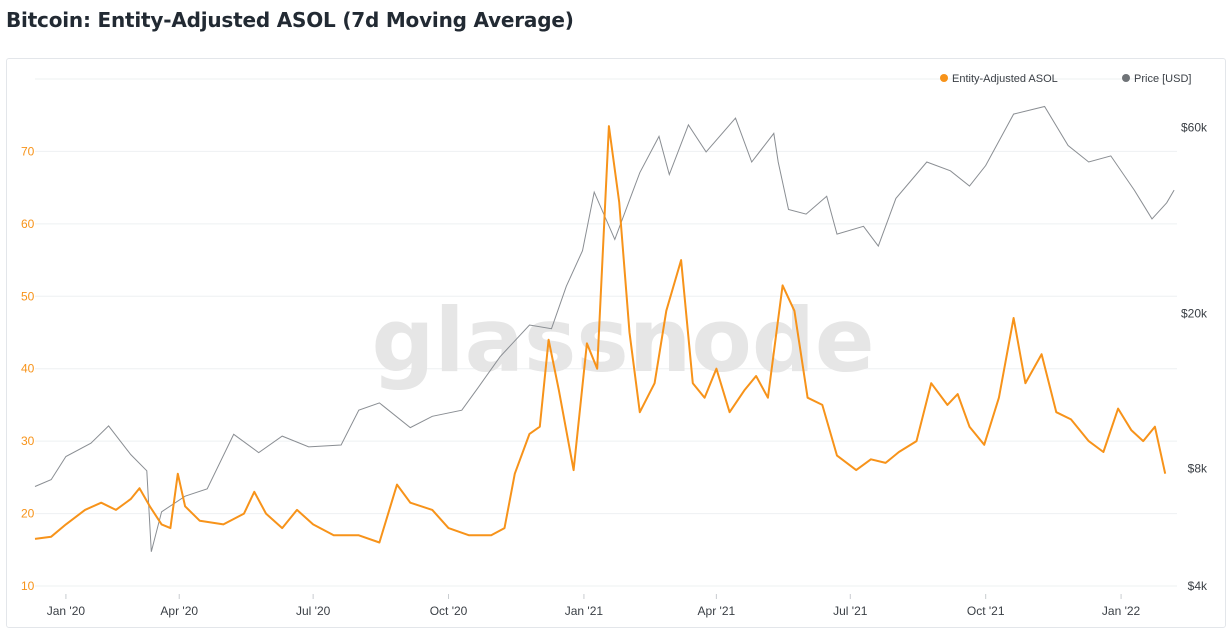 The image size is (1231, 637). Describe the element at coordinates (1194, 314) in the screenshot. I see `y-right-tick-label: $20k` at that location.